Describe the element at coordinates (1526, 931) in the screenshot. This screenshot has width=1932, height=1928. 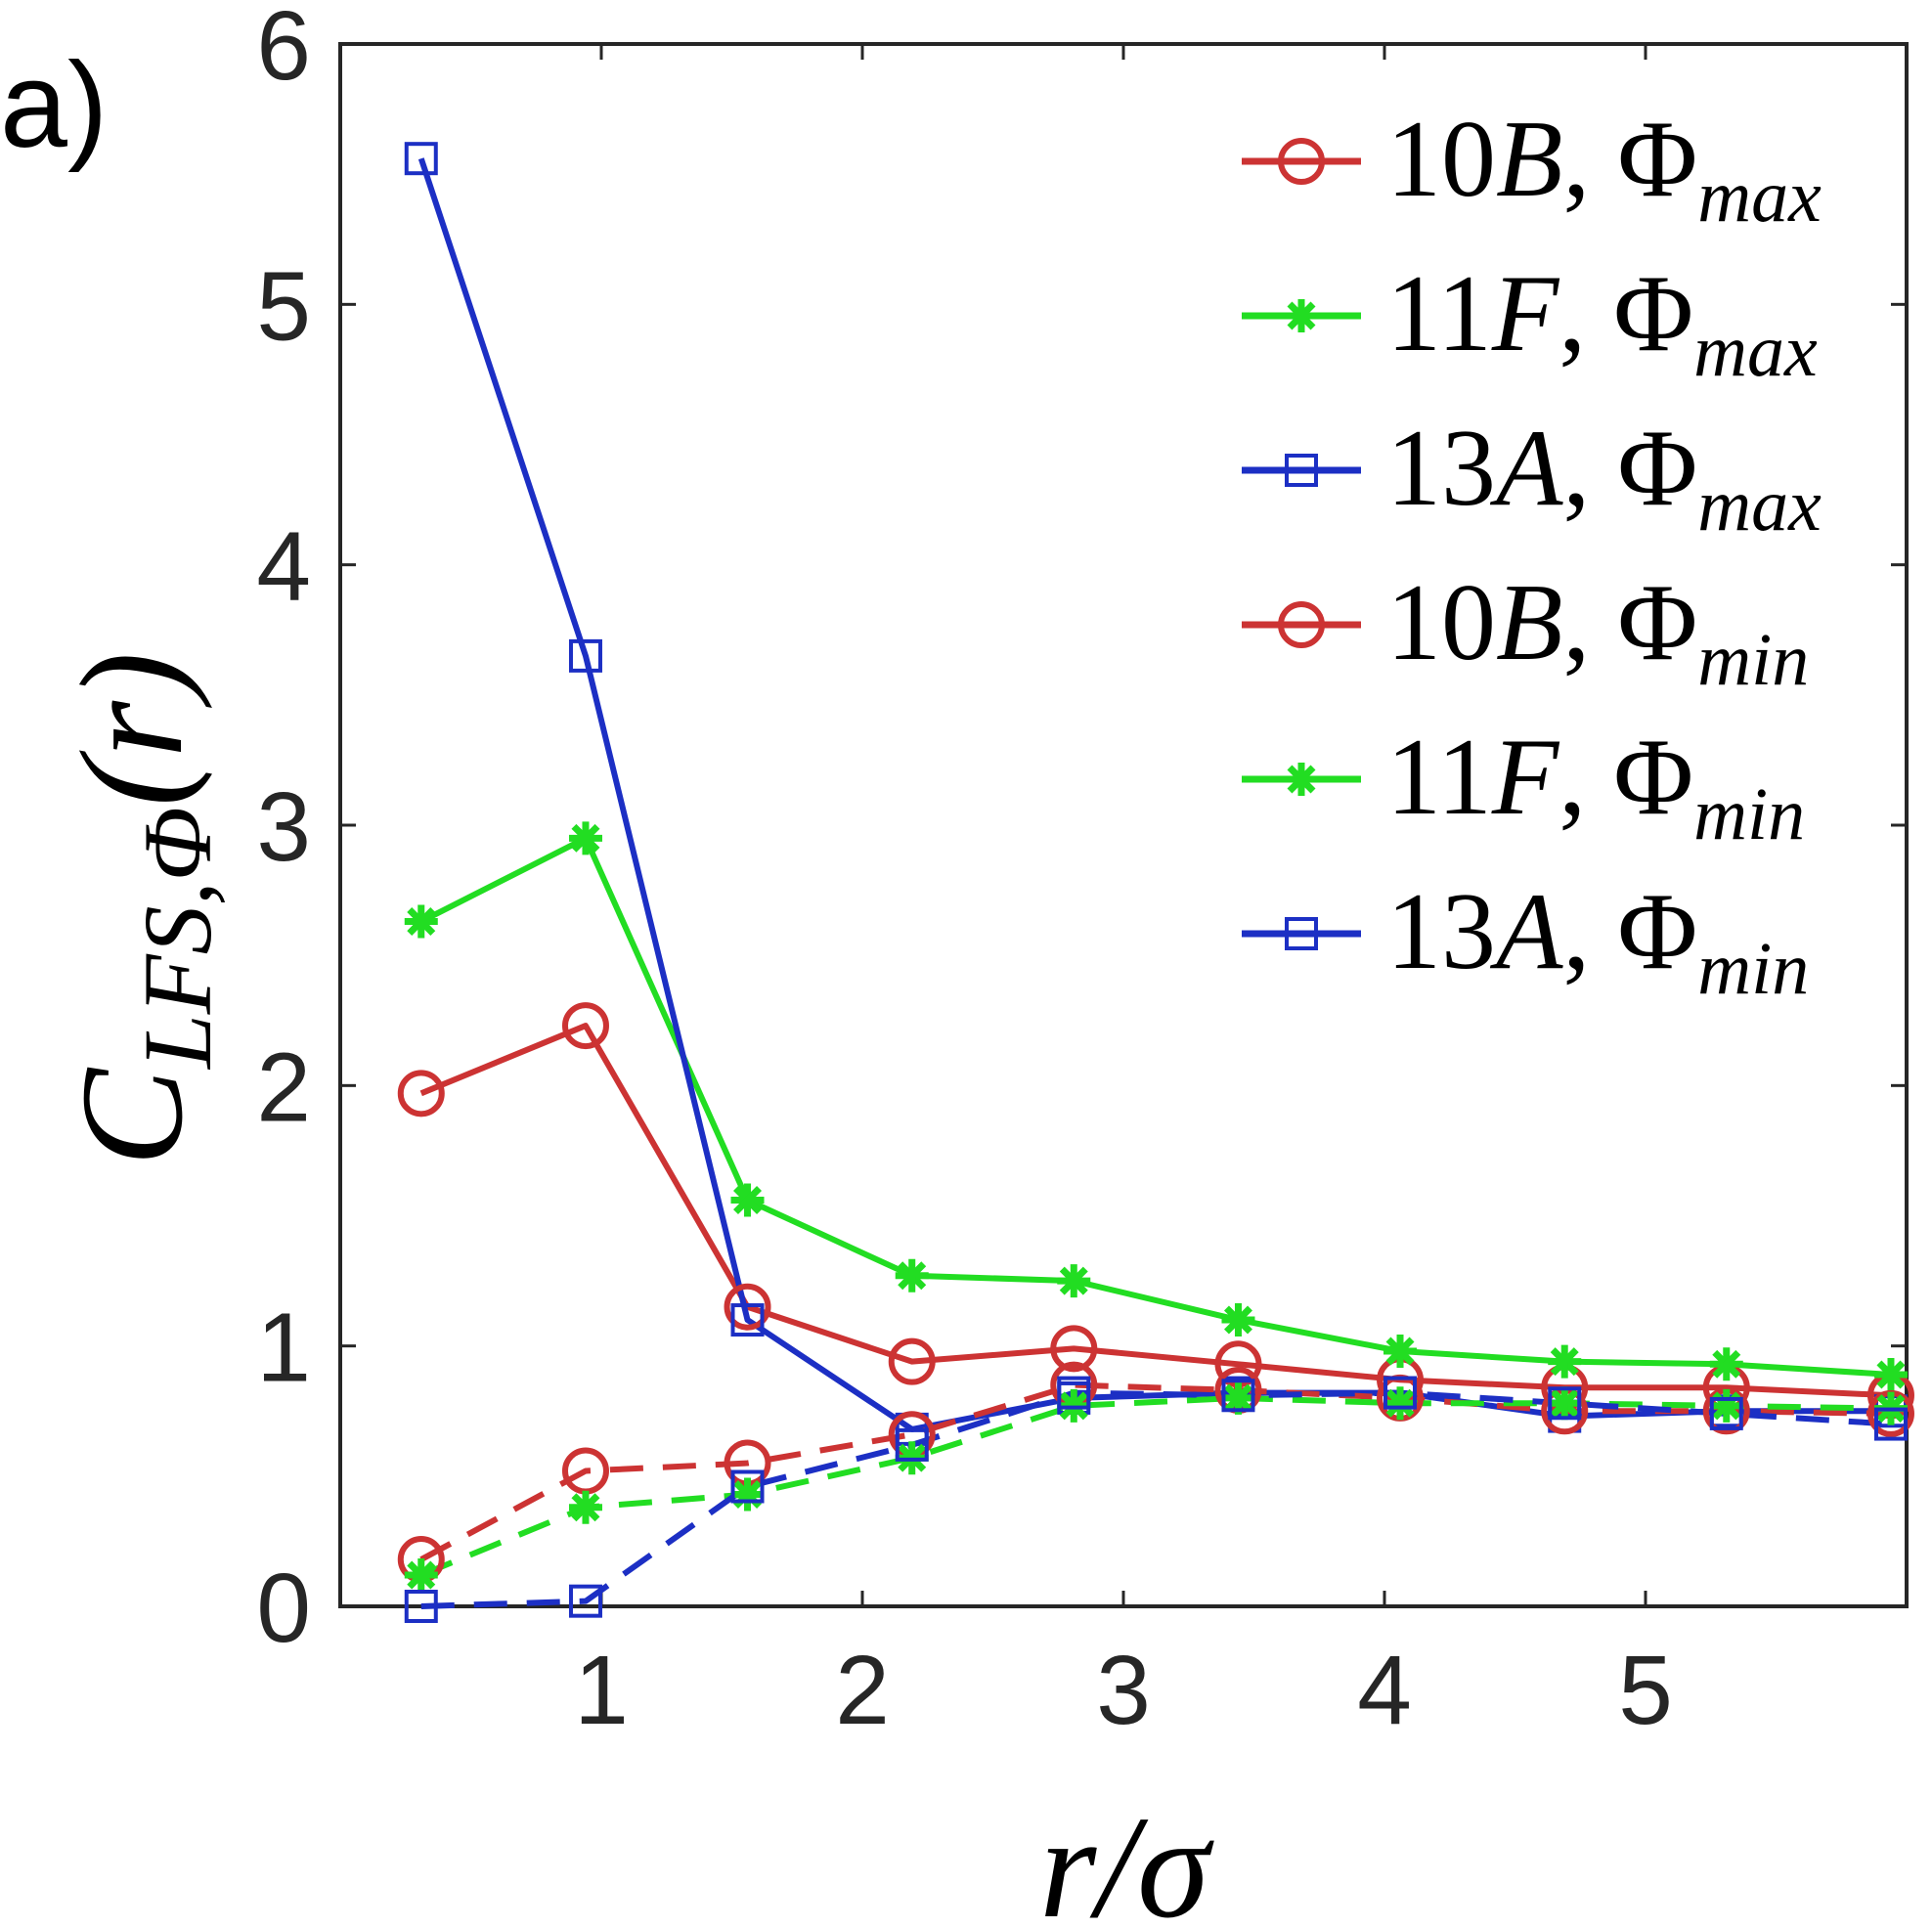
I see `legend-label-letter: A` at that location.